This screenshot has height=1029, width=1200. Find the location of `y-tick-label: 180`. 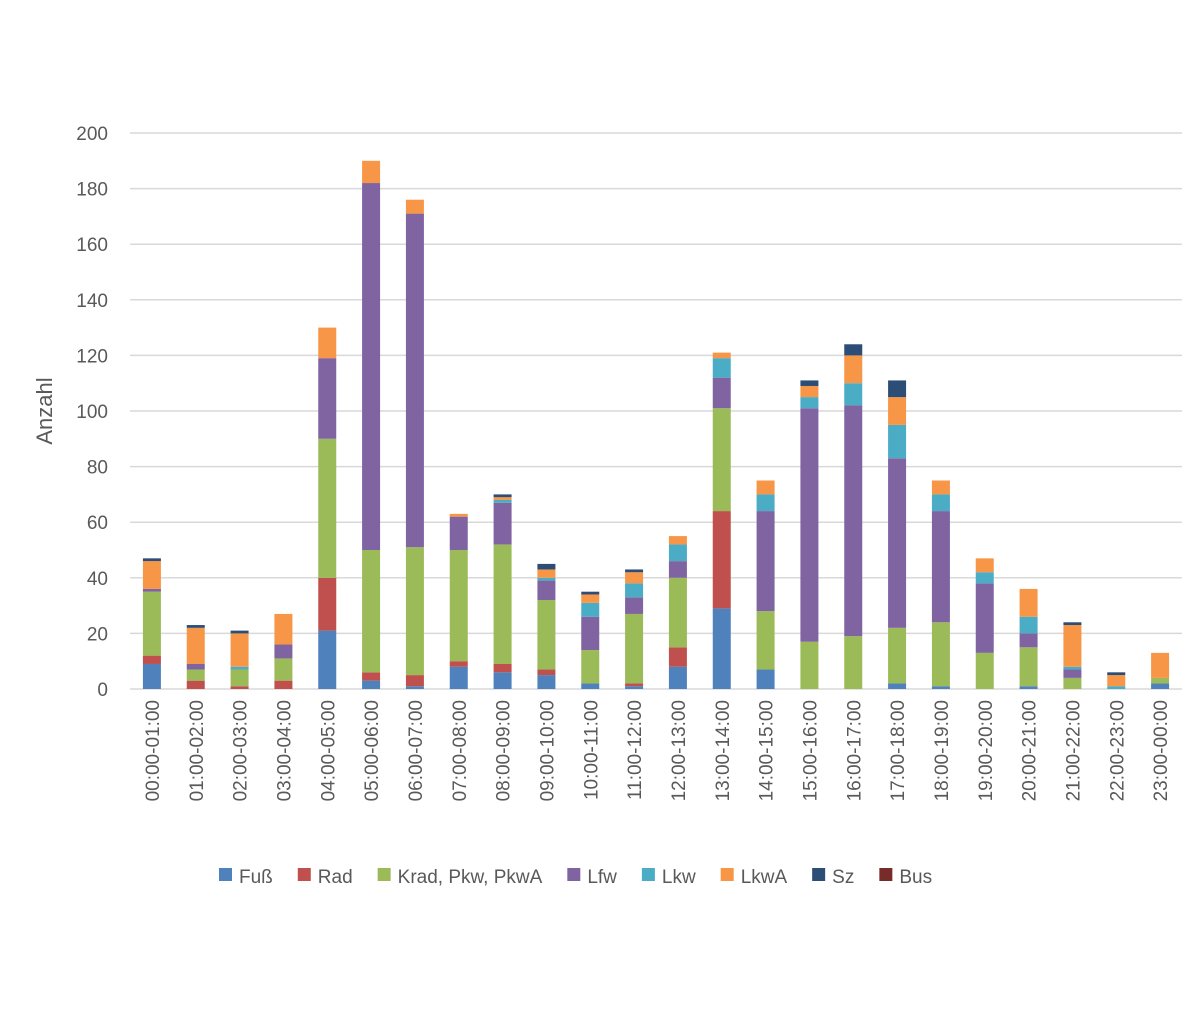

y-tick-label: 180 is located at coordinates (92, 190).